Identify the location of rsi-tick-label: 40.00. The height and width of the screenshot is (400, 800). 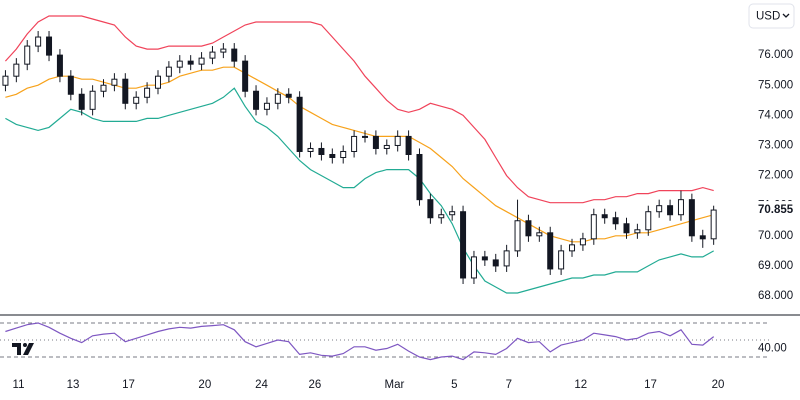
(772, 349).